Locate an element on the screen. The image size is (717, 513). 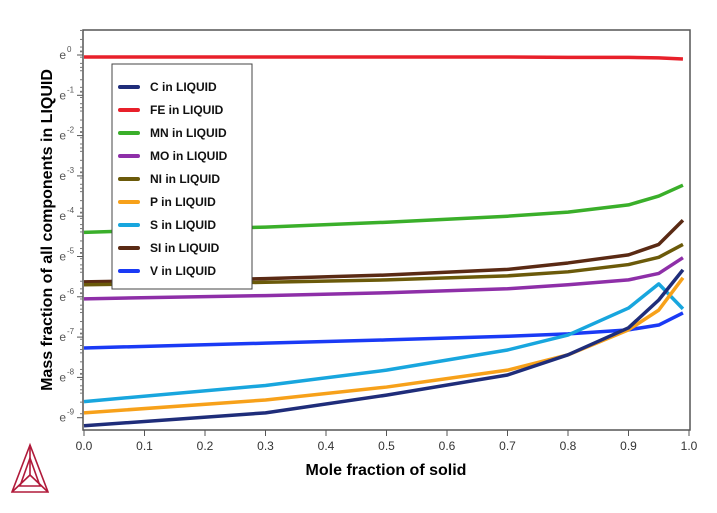
legend-box is located at coordinates (182, 176).